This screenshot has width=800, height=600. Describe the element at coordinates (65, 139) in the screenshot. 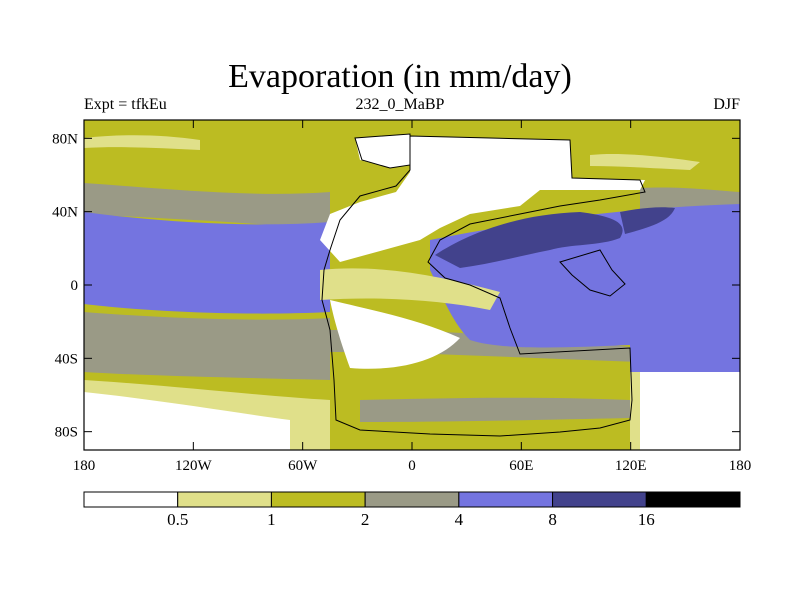

I see `y-tick-label: 80N` at that location.